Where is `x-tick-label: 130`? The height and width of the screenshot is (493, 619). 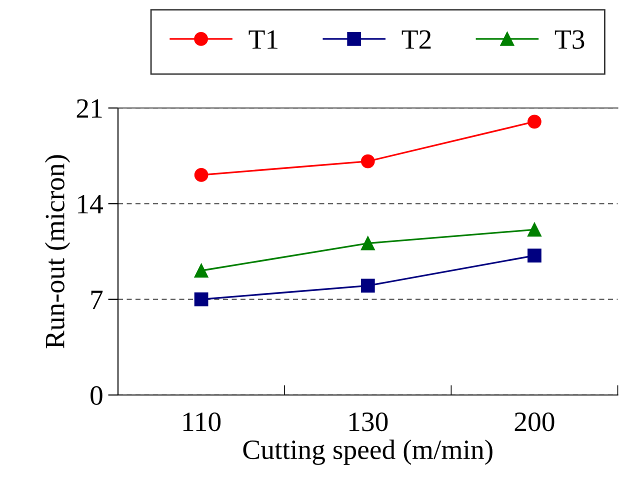 x-tick-label: 130 is located at coordinates (368, 422).